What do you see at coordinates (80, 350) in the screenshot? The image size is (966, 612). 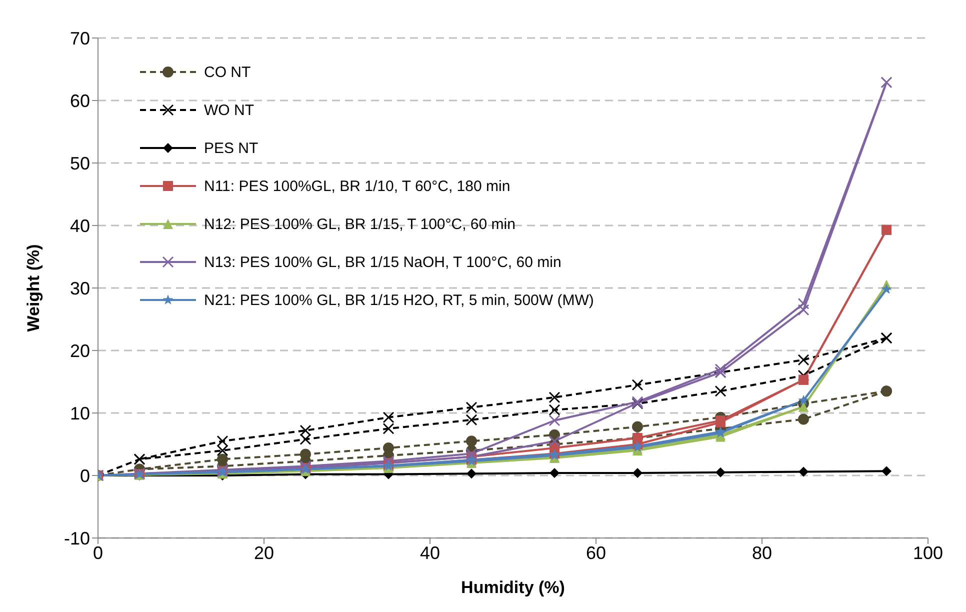 I see `y-tick-label: 20` at bounding box center [80, 350].